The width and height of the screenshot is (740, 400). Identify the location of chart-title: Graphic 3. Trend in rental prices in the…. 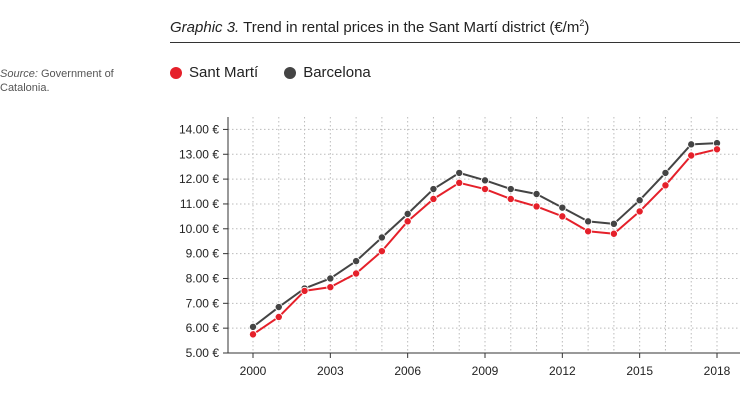
(455, 30).